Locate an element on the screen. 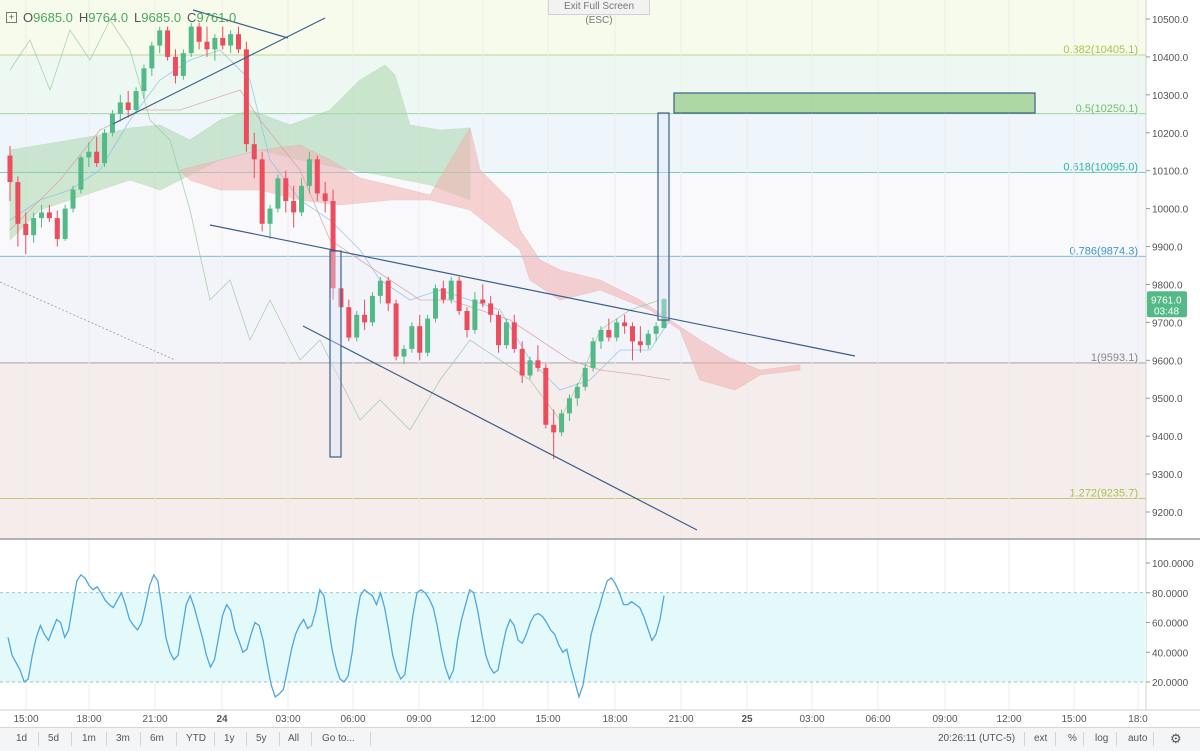 This screenshot has width=1200, height=751. range-1d: 1d is located at coordinates (22, 738).